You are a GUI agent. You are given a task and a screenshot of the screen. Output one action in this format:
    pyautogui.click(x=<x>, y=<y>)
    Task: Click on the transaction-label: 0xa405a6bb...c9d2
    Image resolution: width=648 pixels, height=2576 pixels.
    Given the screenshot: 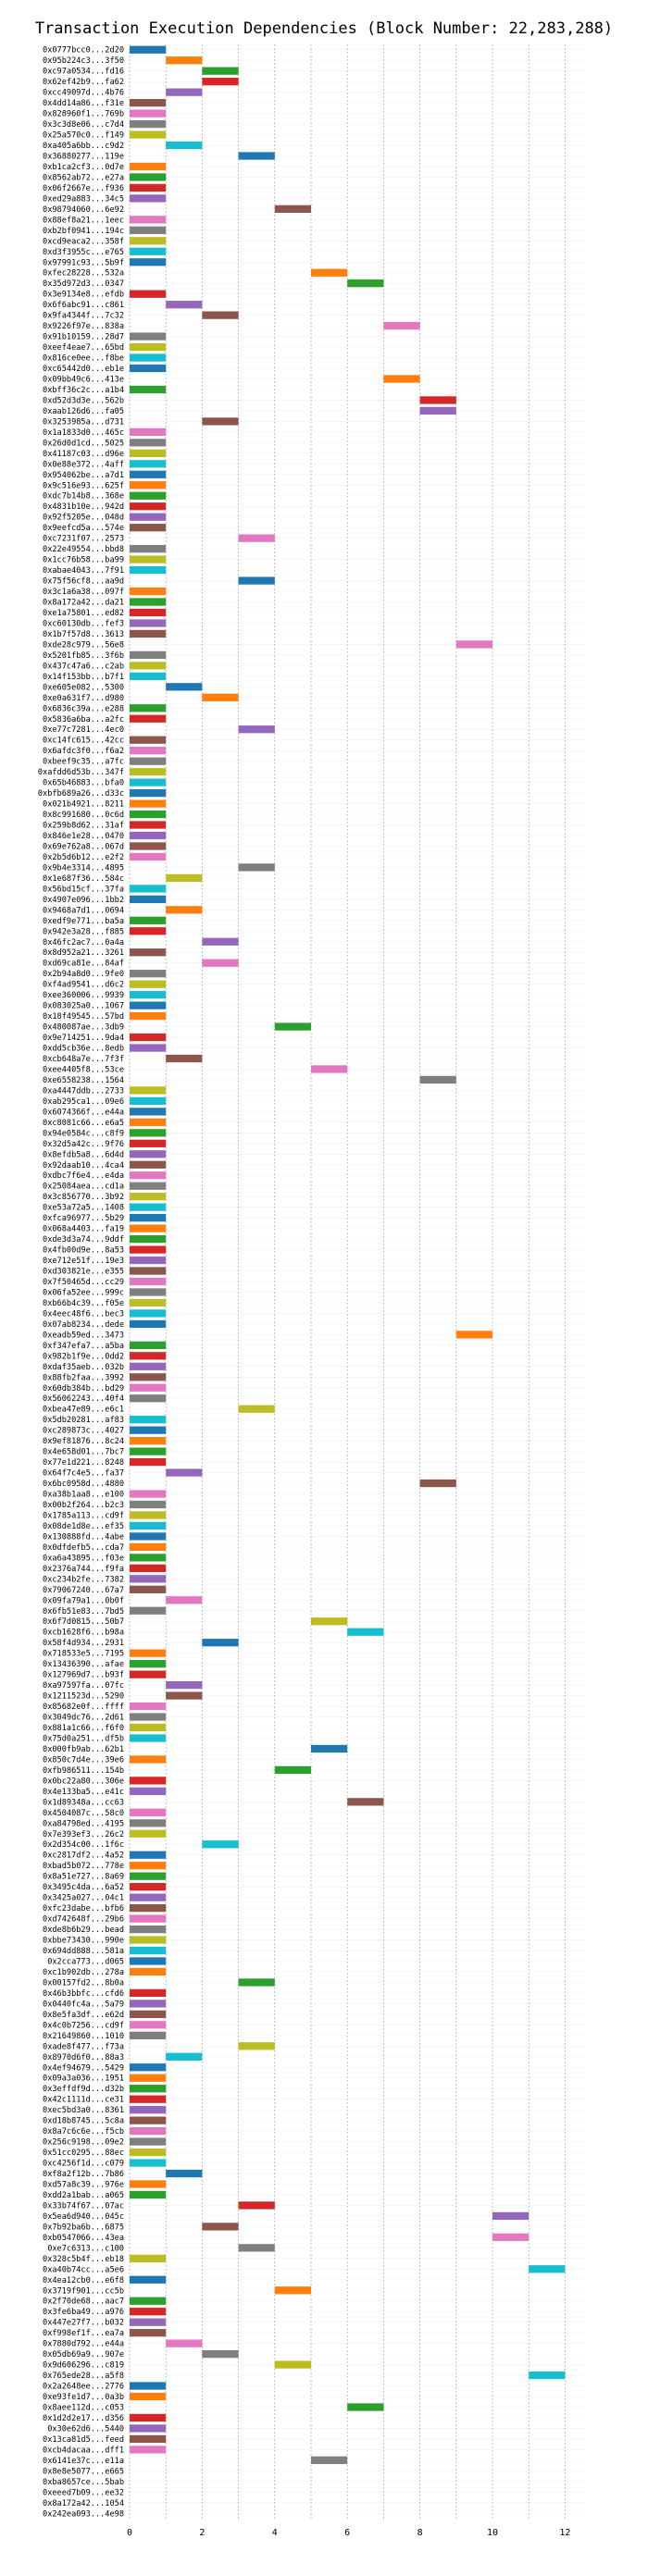 What is the action you would take?
    pyautogui.click(x=83, y=147)
    